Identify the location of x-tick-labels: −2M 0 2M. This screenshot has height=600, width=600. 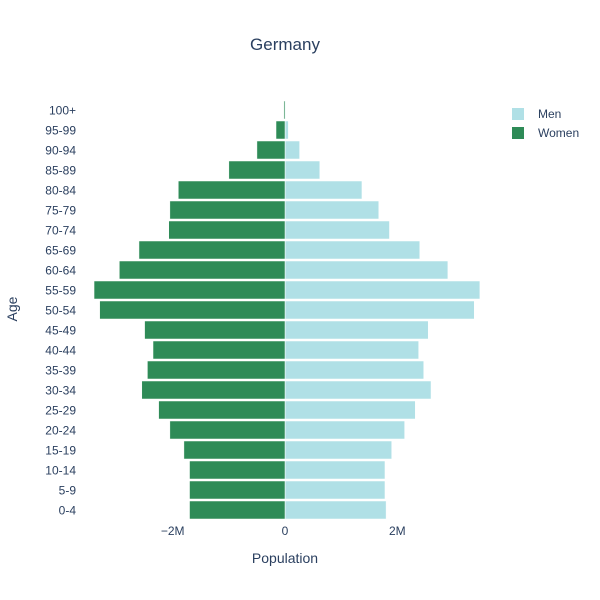
(283, 531).